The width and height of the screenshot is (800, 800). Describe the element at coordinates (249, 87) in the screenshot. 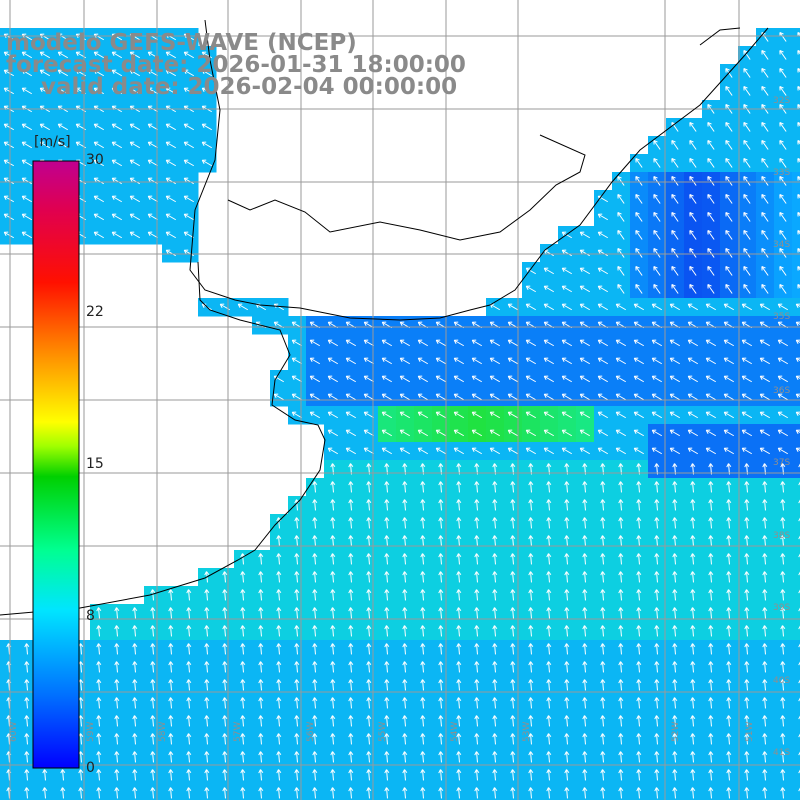

I see `valid-date: valid date: 2026-02-04 00:00:00` at that location.